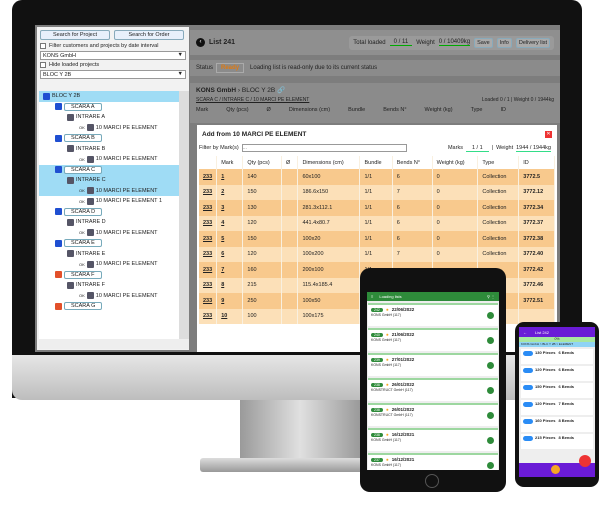 The width and height of the screenshot is (600, 525). Describe the element at coordinates (433, 461) in the screenshot. I see `loading-list-card: 237 ✹ 16/12/2021 KONS GmbH (117)` at that location.